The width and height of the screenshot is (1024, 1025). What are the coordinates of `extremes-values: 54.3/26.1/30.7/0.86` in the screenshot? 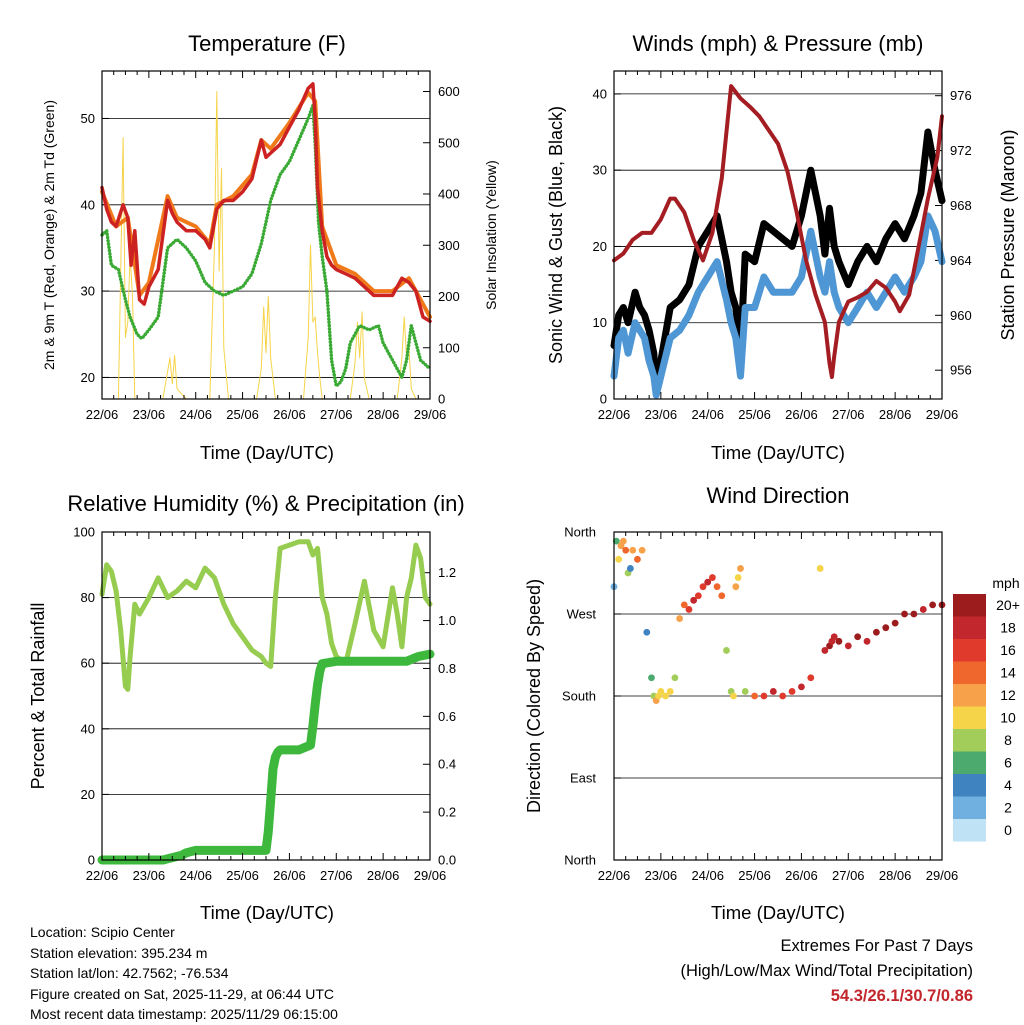 It's located at (901, 996).